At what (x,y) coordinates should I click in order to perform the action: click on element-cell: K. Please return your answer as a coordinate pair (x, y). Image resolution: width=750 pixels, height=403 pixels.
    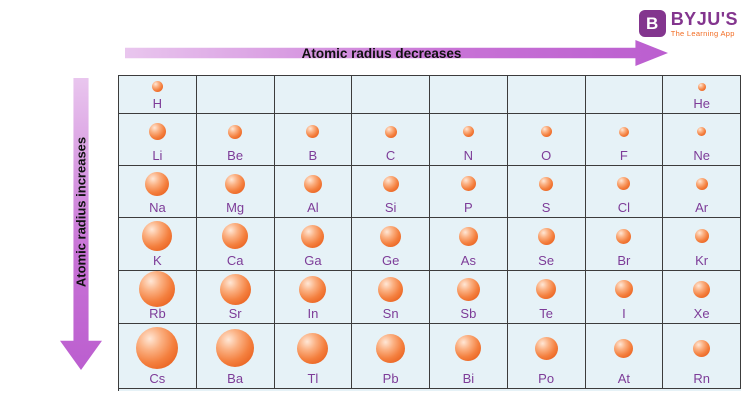
    Looking at the image, I should click on (158, 244).